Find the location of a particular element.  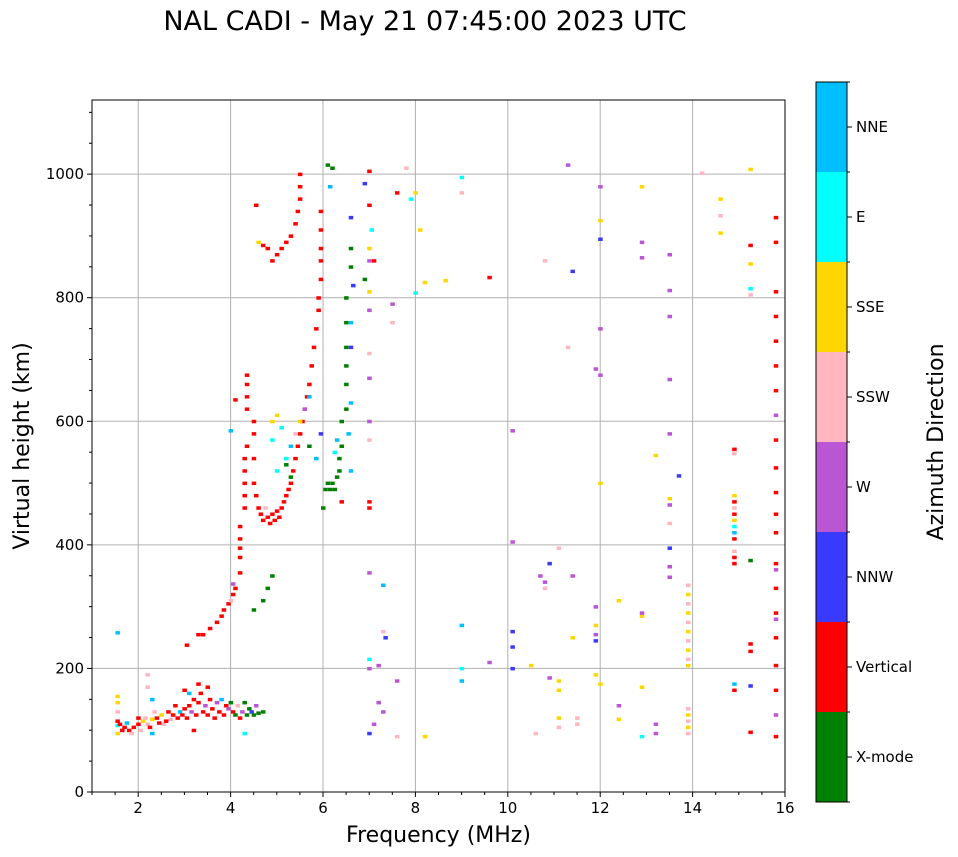

colorbar-segment-e is located at coordinates (831, 217).